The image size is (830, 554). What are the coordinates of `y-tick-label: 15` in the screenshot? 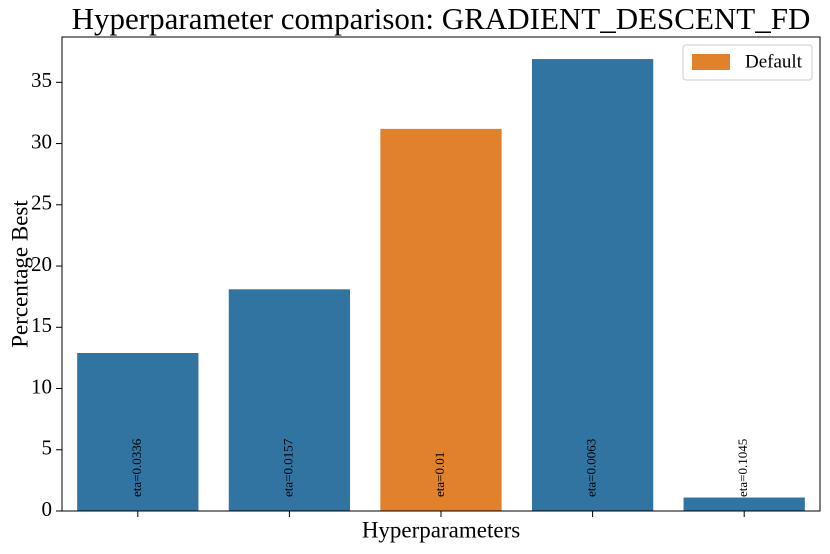 It's located at (41, 325).